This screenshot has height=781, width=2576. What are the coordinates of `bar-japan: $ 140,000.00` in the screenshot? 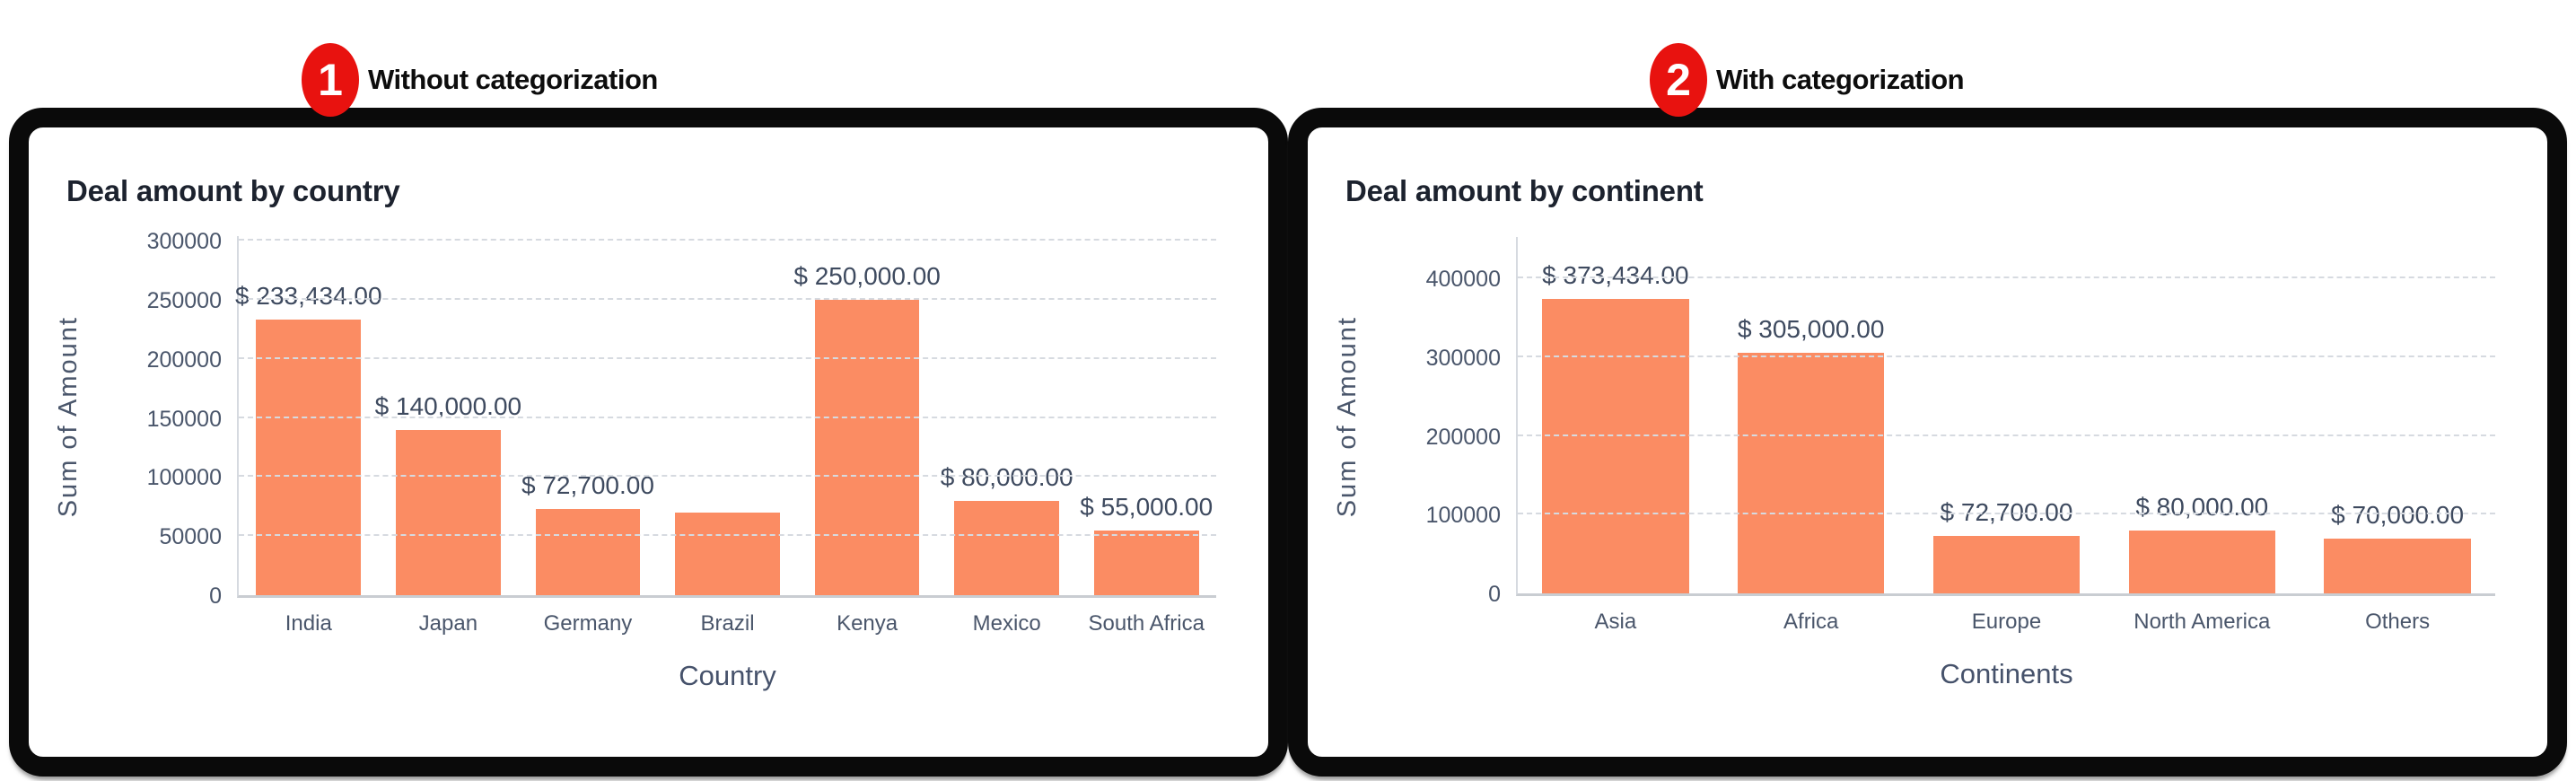 It's located at (448, 493).